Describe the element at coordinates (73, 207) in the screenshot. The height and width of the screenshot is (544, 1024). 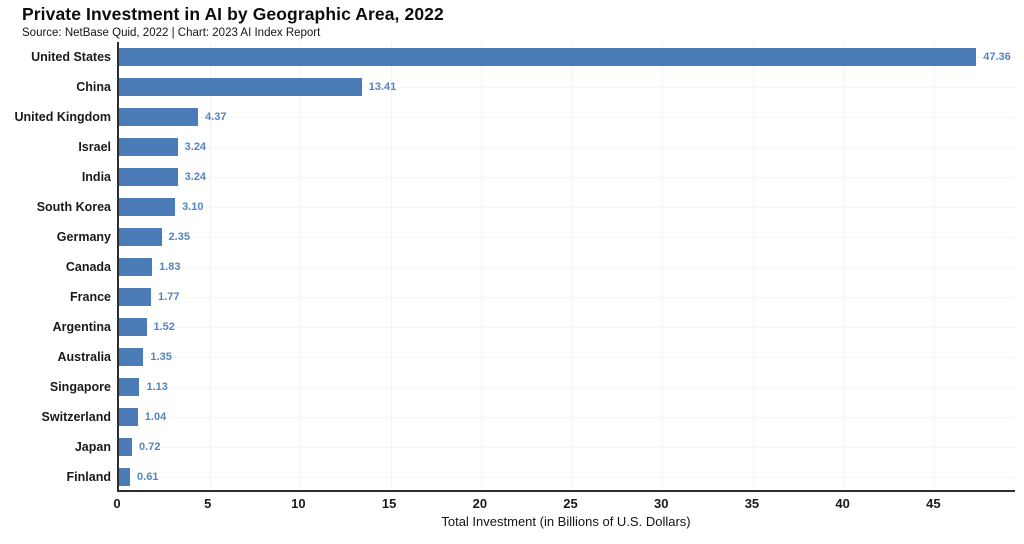
I see `category-label: South Korea` at that location.